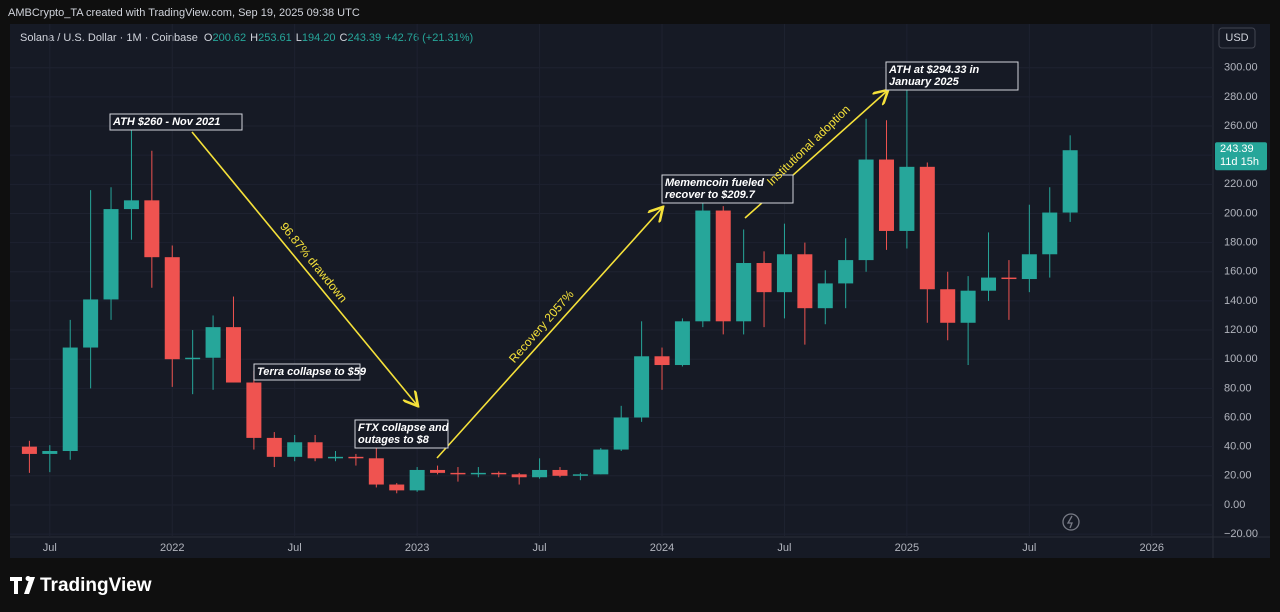 The width and height of the screenshot is (1280, 612). I want to click on legend-item: 194.20, so click(319, 38).